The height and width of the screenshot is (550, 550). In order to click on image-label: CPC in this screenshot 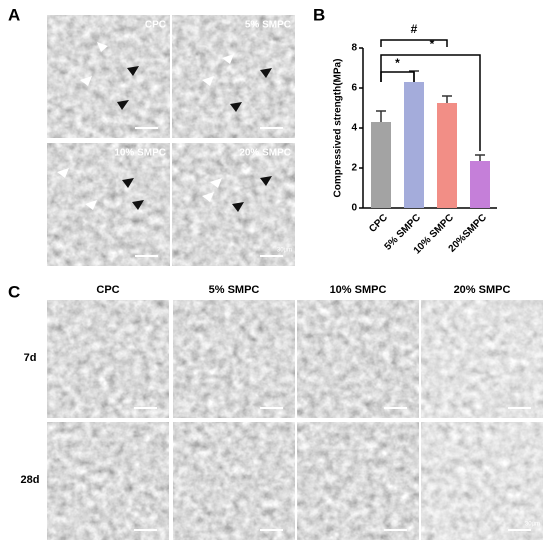, I will do `click(155, 25)`.